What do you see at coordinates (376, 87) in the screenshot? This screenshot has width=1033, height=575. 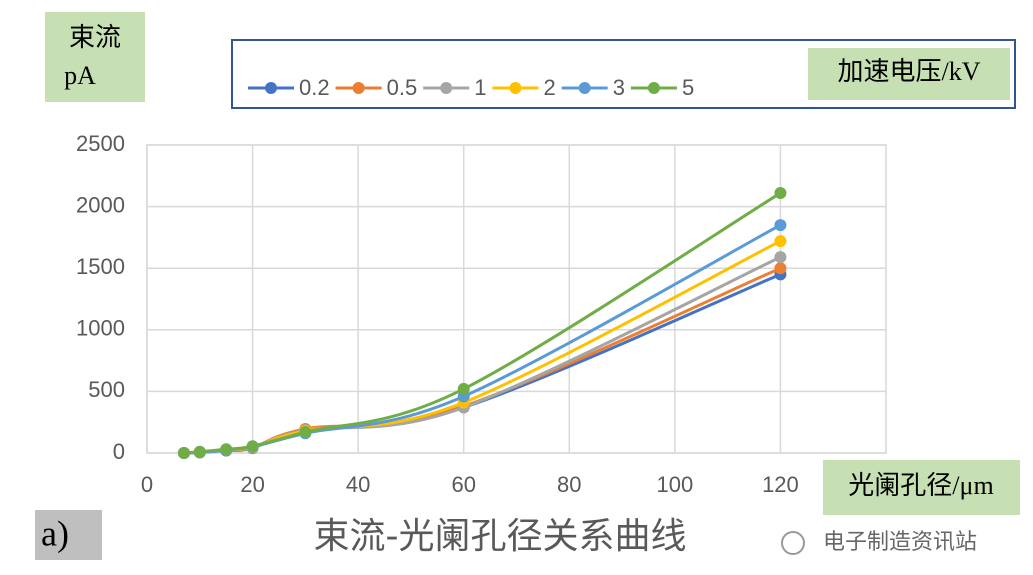 I see `legend-entry: 0.5` at bounding box center [376, 87].